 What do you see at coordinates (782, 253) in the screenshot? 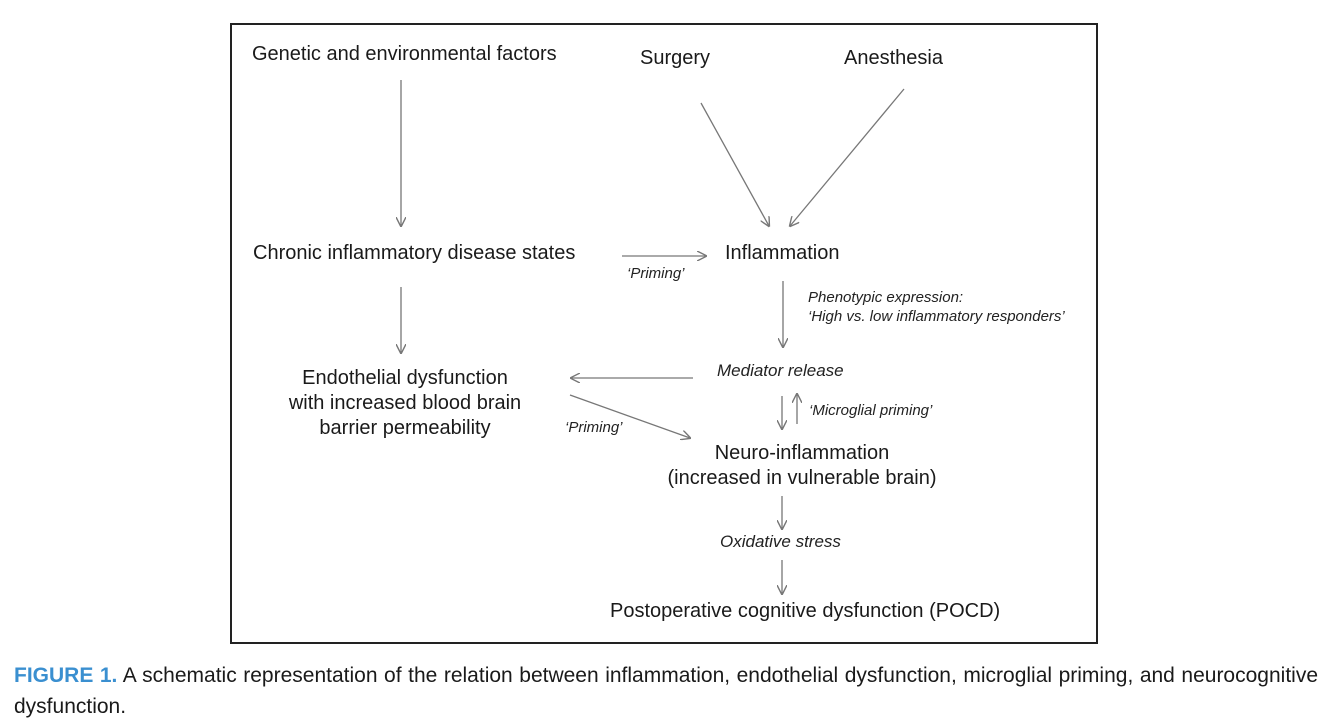
I see `node-inflammation: Inflammation` at bounding box center [782, 253].